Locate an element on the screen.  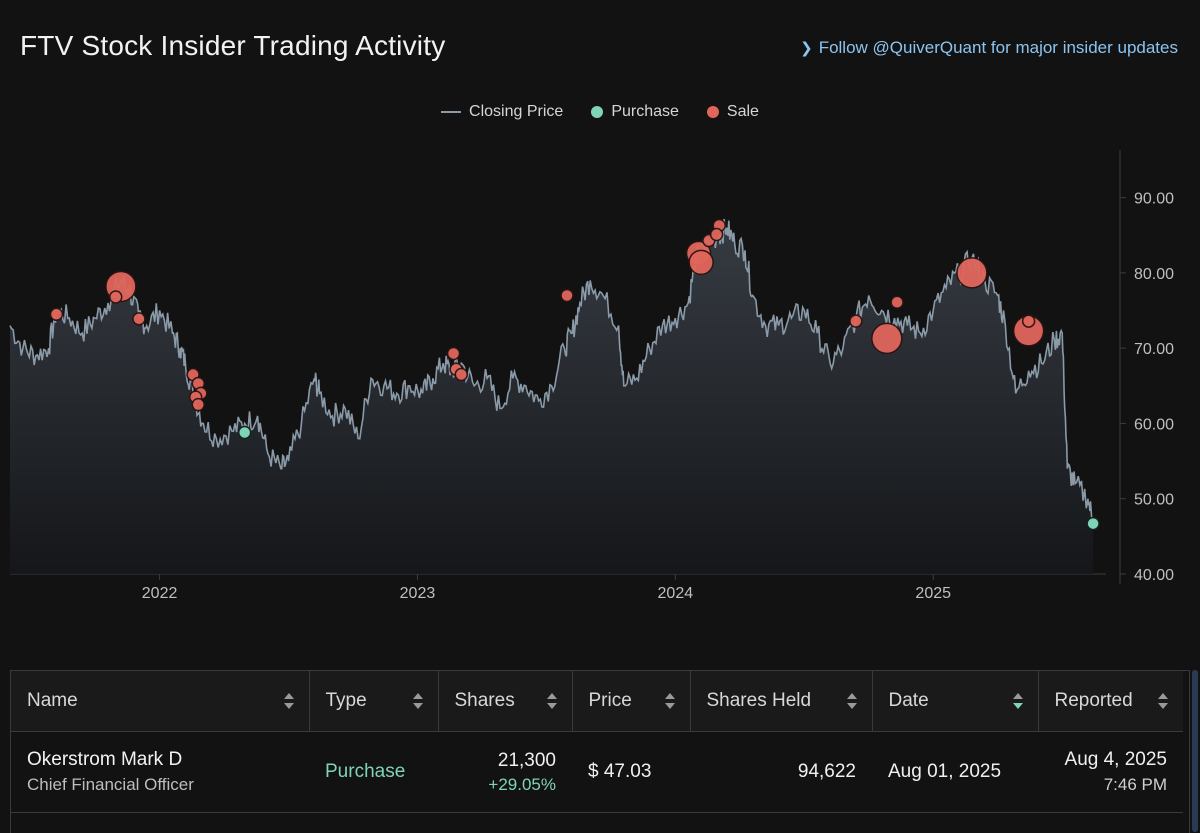
col-header-name: Name is located at coordinates (160, 701).